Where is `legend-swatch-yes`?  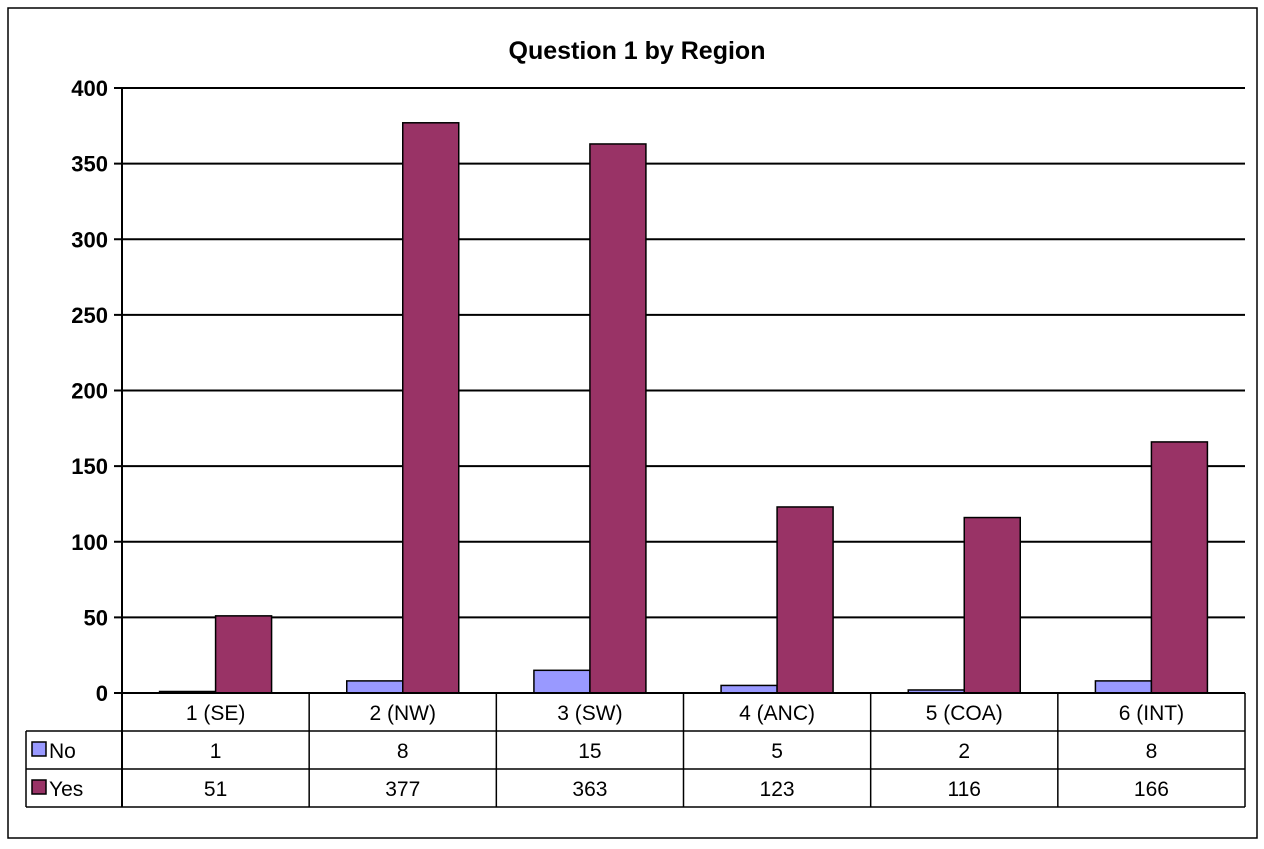
legend-swatch-yes is located at coordinates (39, 787).